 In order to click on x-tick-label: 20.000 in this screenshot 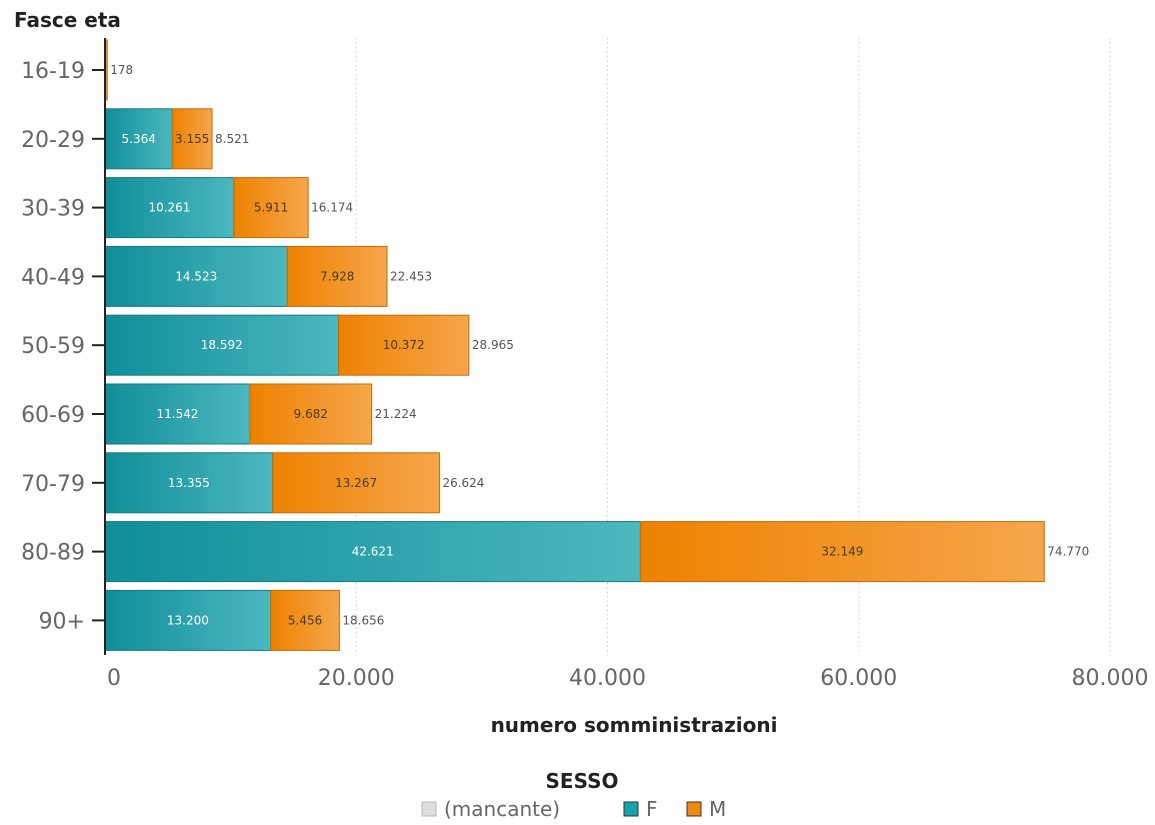, I will do `click(356, 678)`.